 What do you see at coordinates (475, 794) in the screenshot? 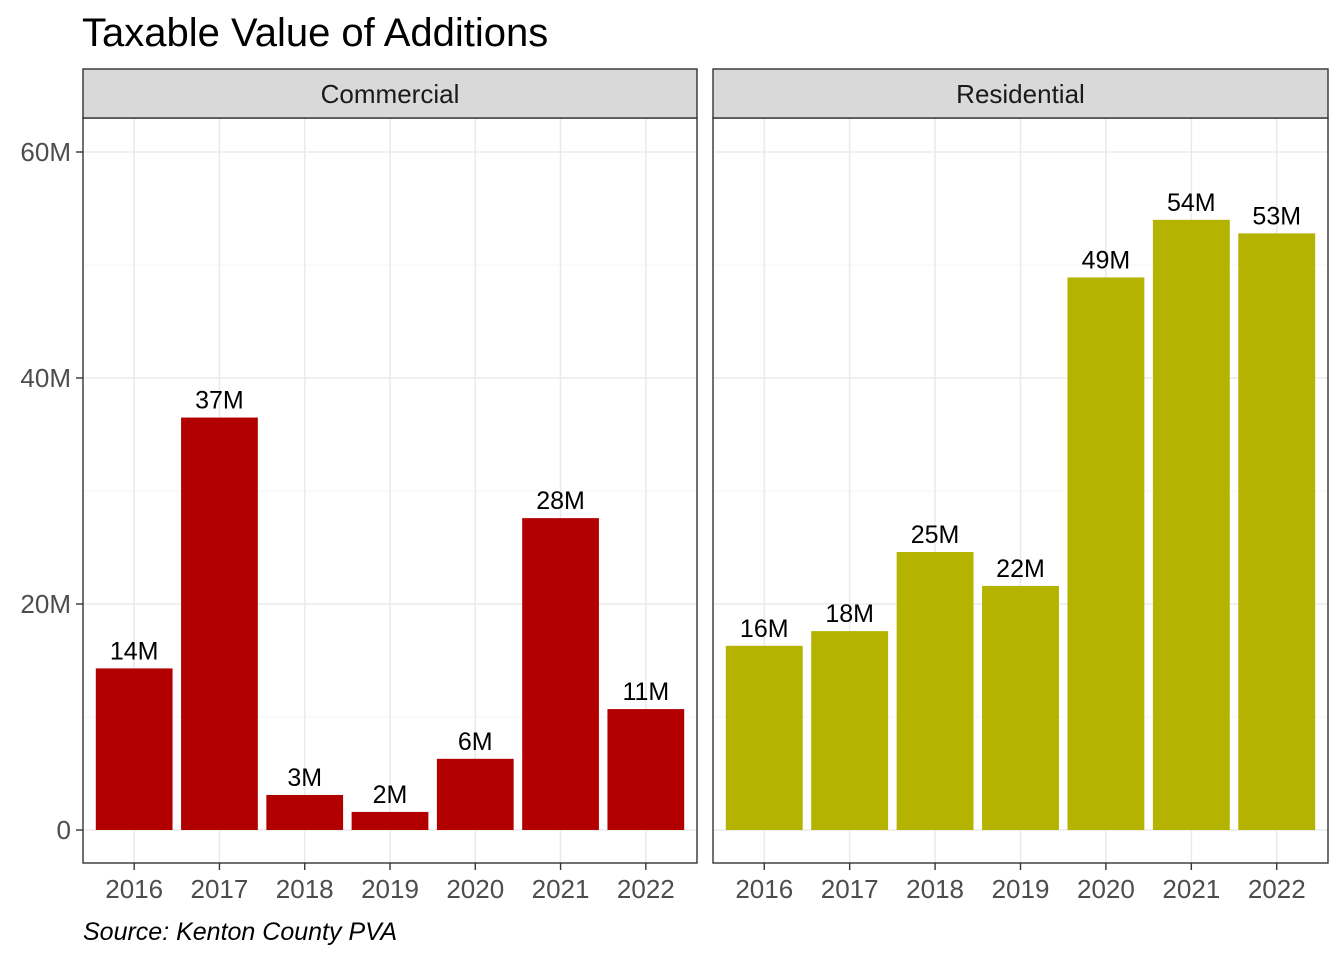
I see `bar-commercial-2020` at bounding box center [475, 794].